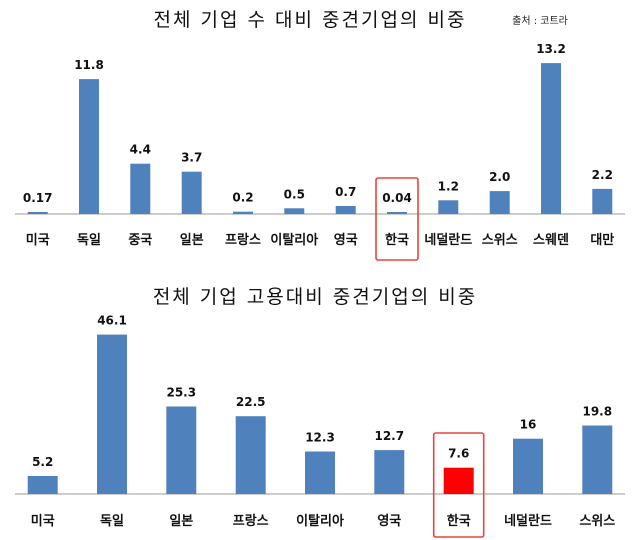 The image size is (640, 540). What do you see at coordinates (597, 412) in the screenshot?
I see `c2-value-label: 19.8` at bounding box center [597, 412].